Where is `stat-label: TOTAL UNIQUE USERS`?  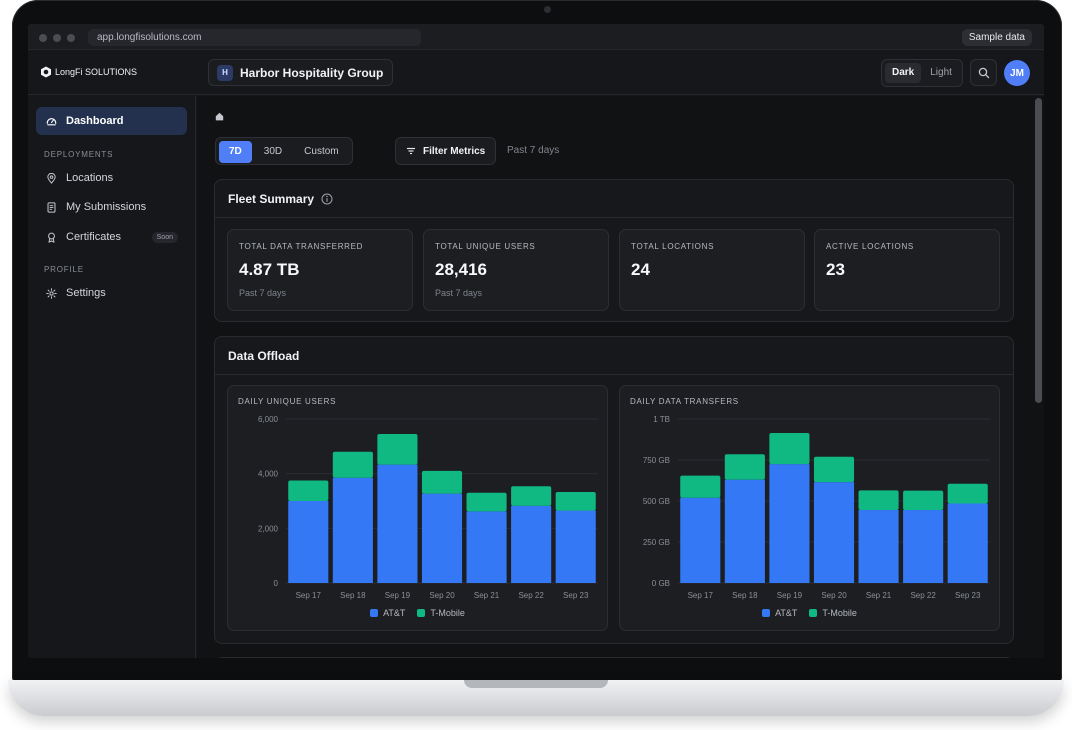
stat-label: TOTAL UNIQUE USERS is located at coordinates (485, 246).